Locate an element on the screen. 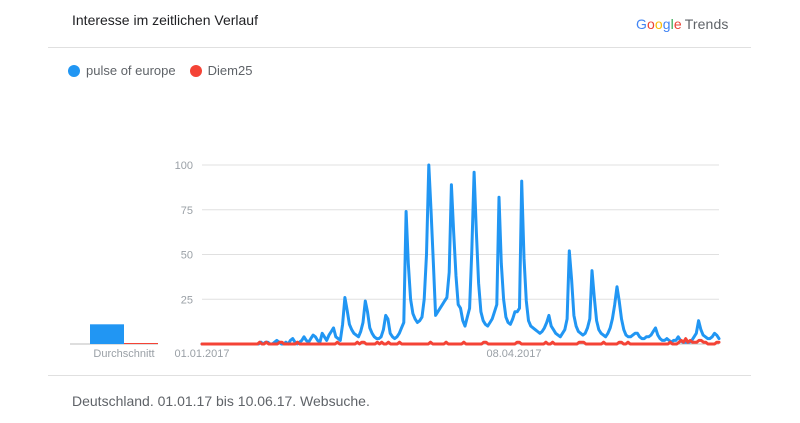 The height and width of the screenshot is (423, 800). chart-legend: pulse of europe Diem25 is located at coordinates (167, 70).